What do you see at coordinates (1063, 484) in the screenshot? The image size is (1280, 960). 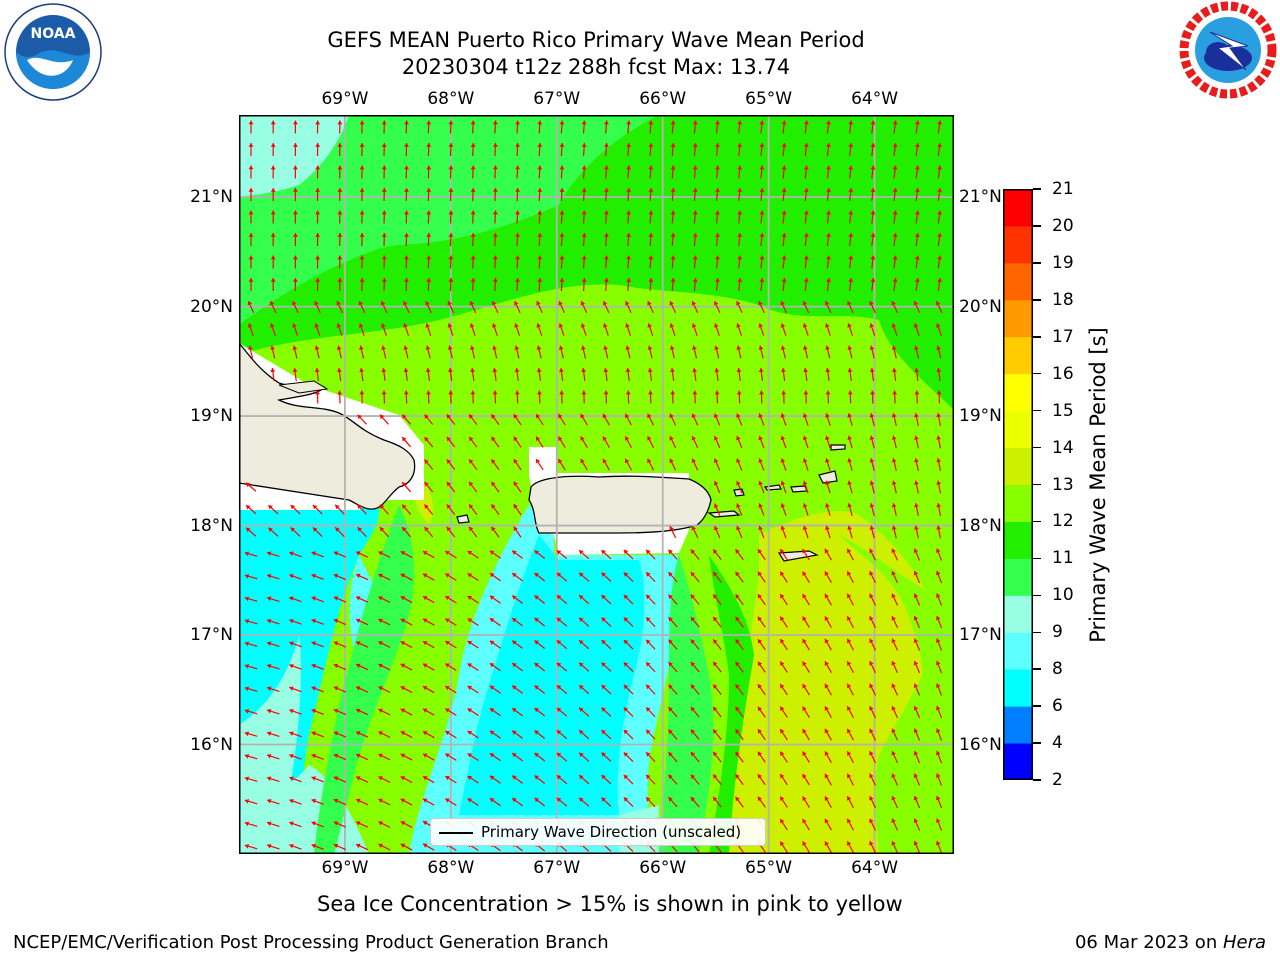 I see `colorbar-tick-label: 13` at bounding box center [1063, 484].